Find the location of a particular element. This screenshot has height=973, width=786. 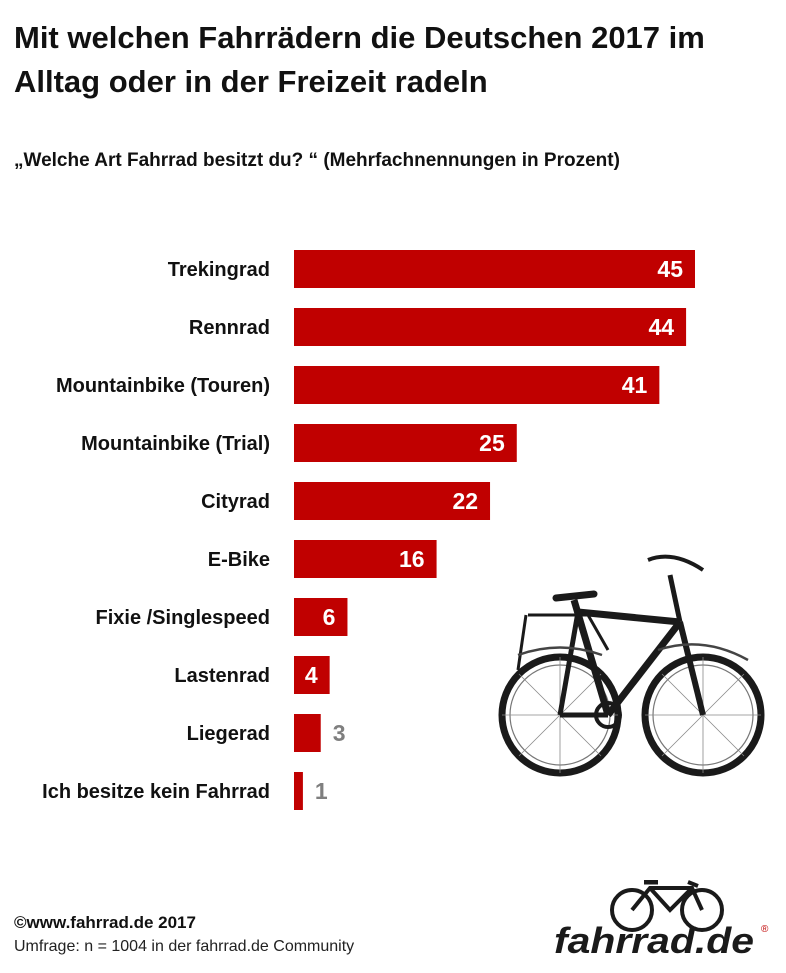

registered-mark: ® is located at coordinates (765, 929).